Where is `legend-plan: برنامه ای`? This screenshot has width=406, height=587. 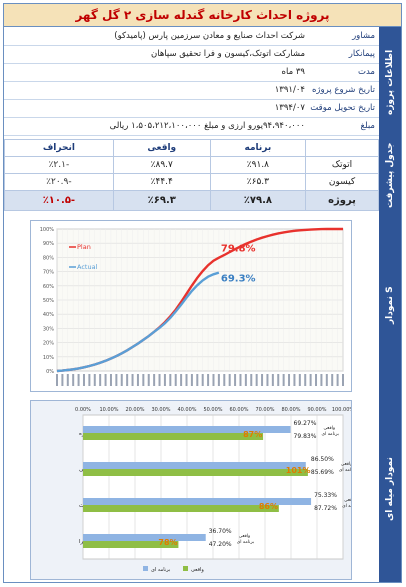
legend-plan: برنامه ای is located at coordinates (160, 570).